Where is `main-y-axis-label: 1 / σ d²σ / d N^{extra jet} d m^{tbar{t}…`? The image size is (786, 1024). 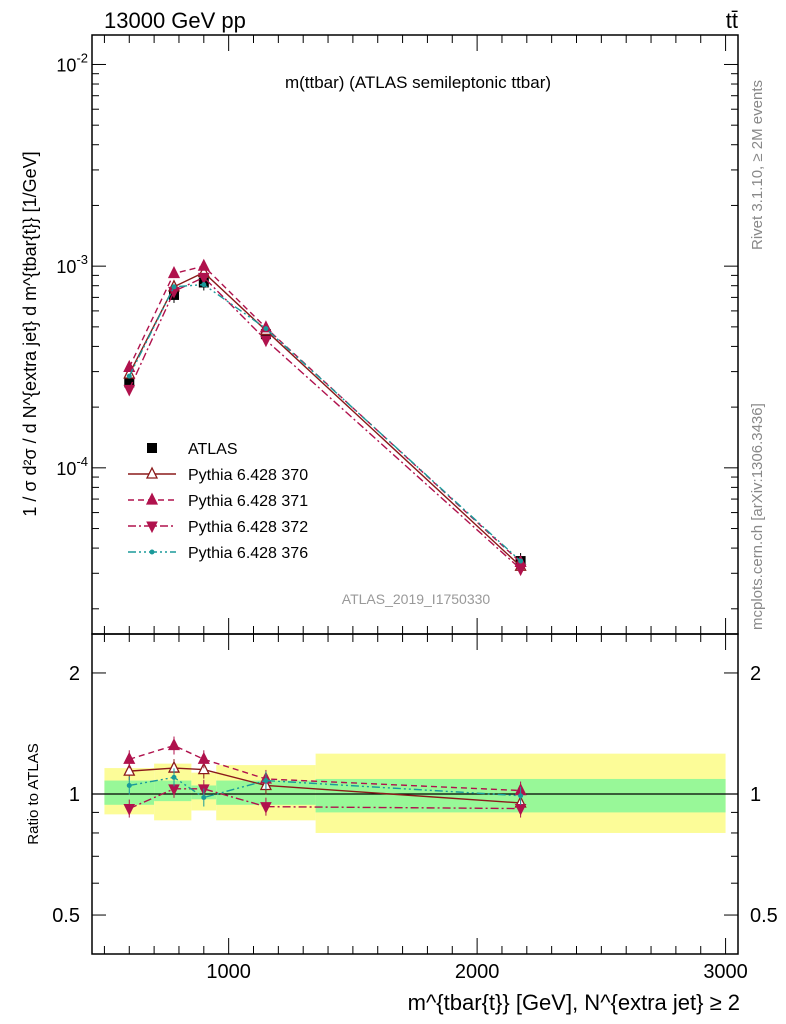
main-y-axis-label: 1 / σ d²σ / d N^{extra jet} d m^{tbar{t}… is located at coordinates (30, 333).